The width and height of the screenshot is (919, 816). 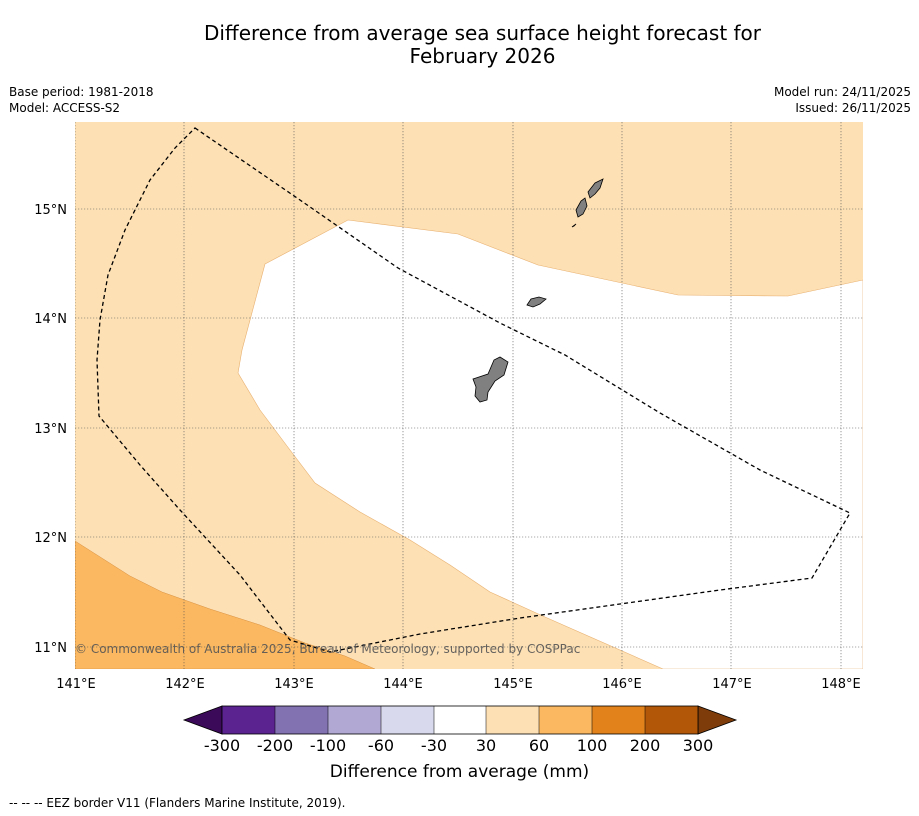 I want to click on colorbar-under-arrow, so click(x=202, y=720).